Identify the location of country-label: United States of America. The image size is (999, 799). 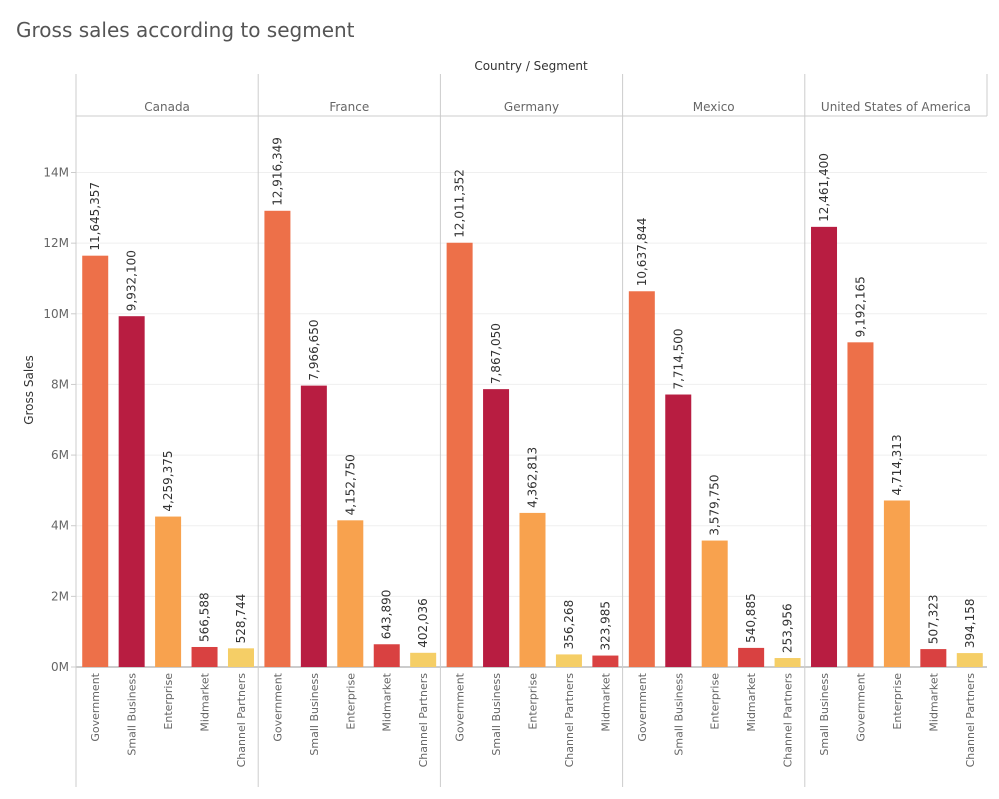
(896, 107).